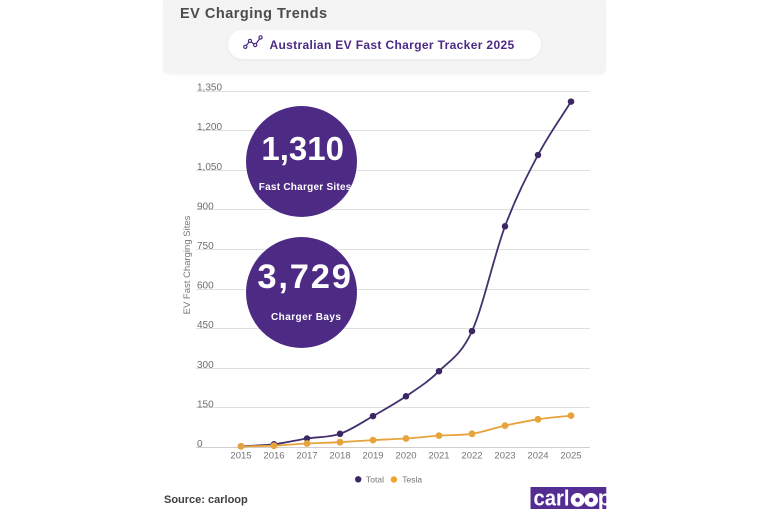  Describe the element at coordinates (200, 444) in the screenshot. I see `svg-text: 0` at that location.